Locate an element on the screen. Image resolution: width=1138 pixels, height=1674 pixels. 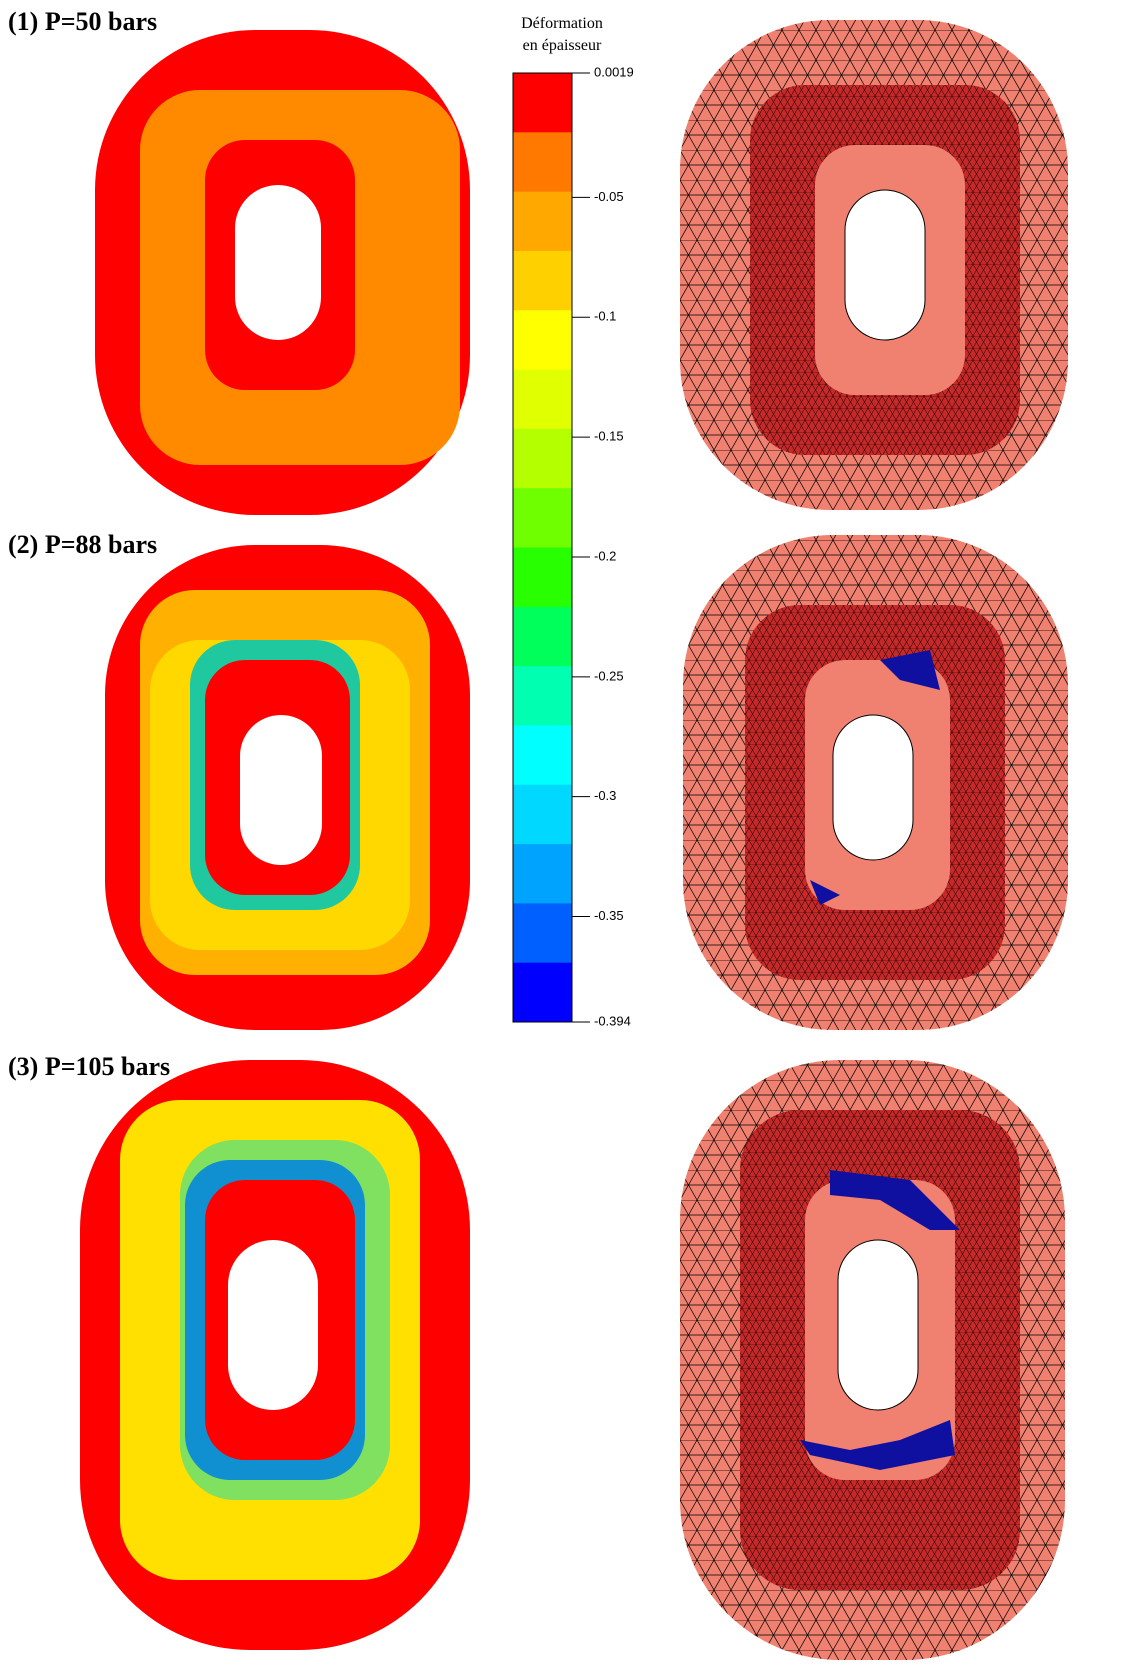
tick-label: -0.25 is located at coordinates (609, 675).